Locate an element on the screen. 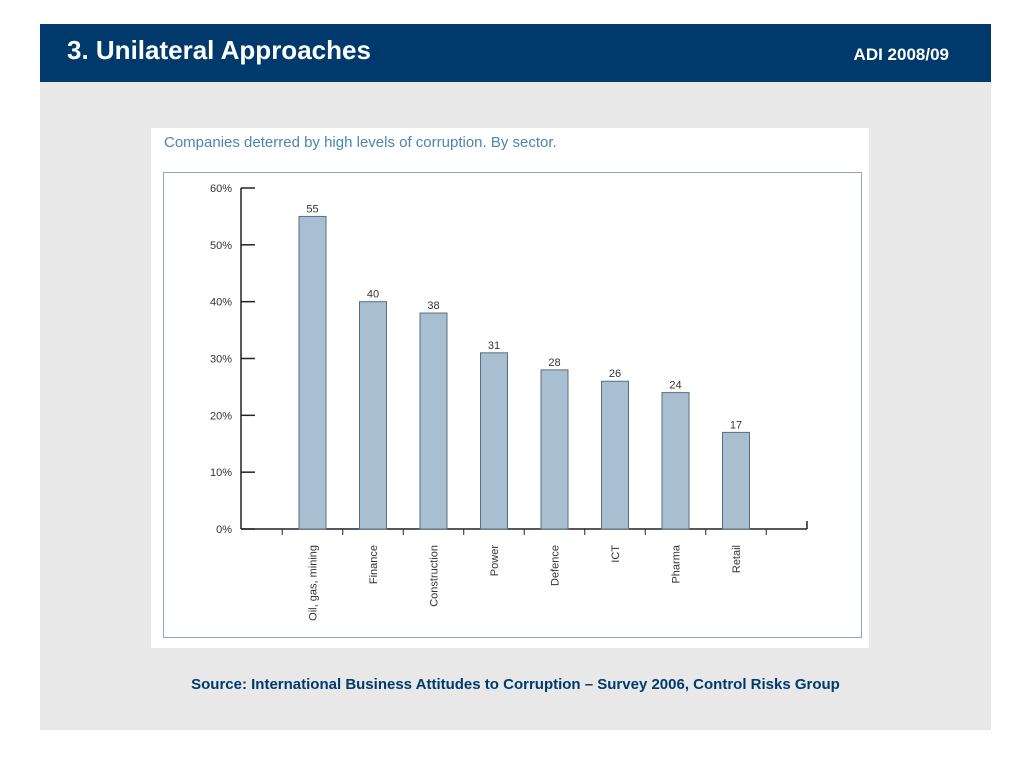 The height and width of the screenshot is (768, 1024). bar-value-label: 26 is located at coordinates (615, 374).